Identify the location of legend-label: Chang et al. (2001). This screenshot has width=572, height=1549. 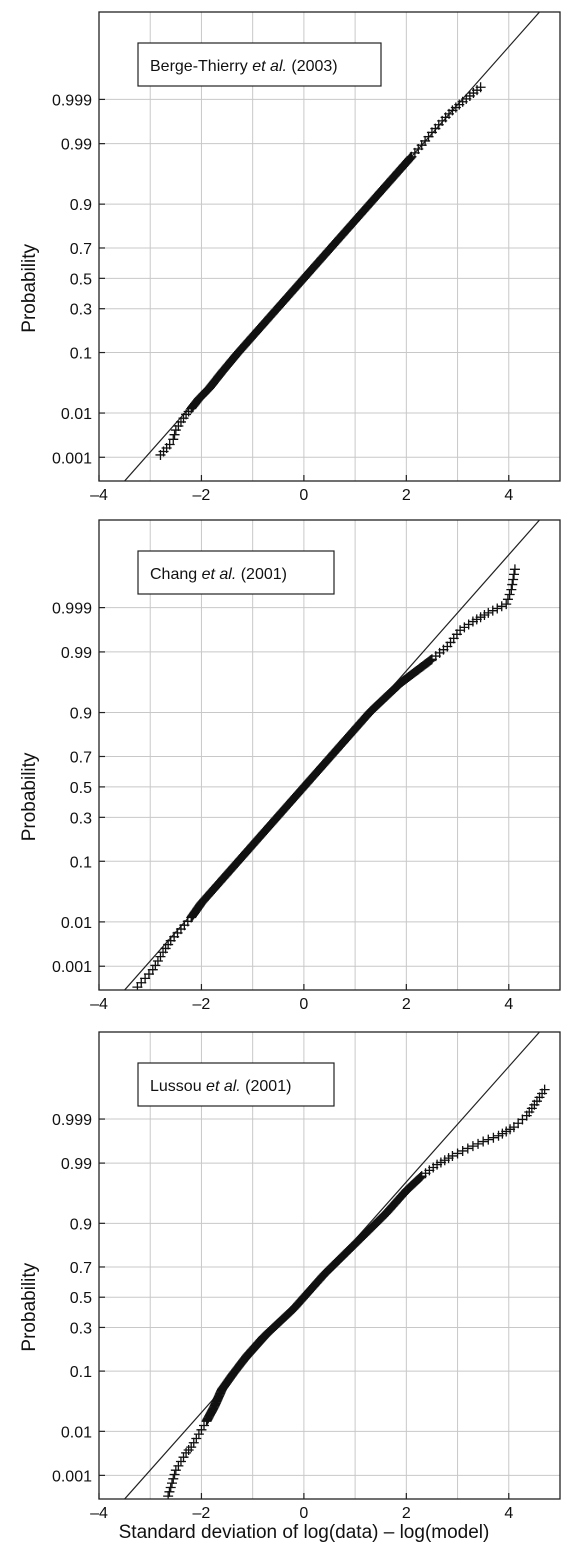
(218, 574).